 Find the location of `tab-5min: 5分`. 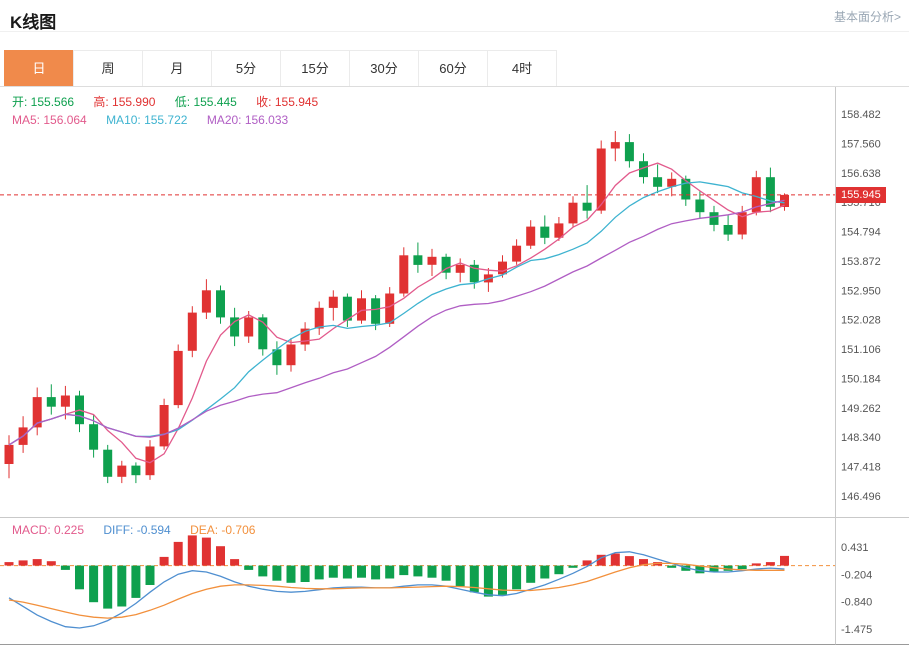

tab-5min: 5分 is located at coordinates (246, 68).